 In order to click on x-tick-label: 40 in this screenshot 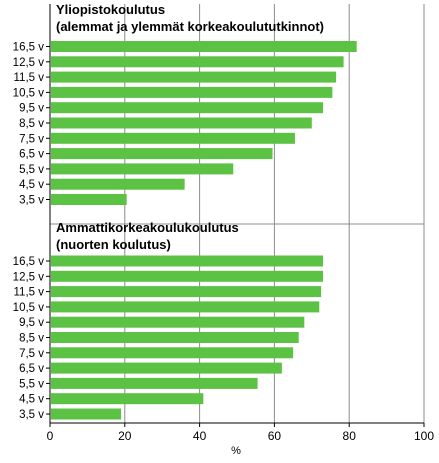, I will do `click(200, 436)`.